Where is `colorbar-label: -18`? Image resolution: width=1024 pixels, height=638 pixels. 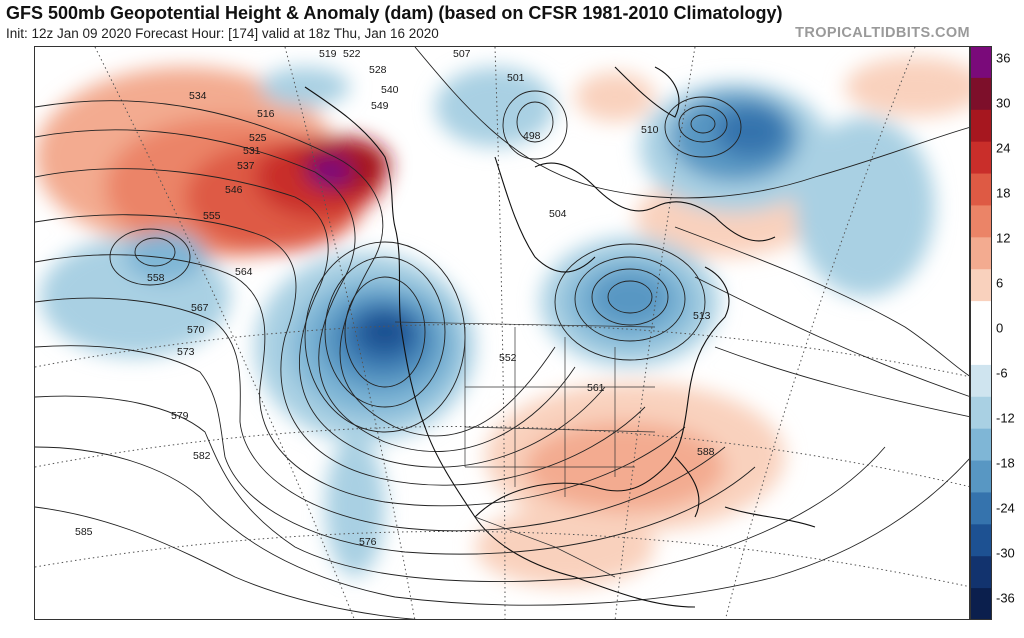
colorbar-label: -18 is located at coordinates (1005, 463).